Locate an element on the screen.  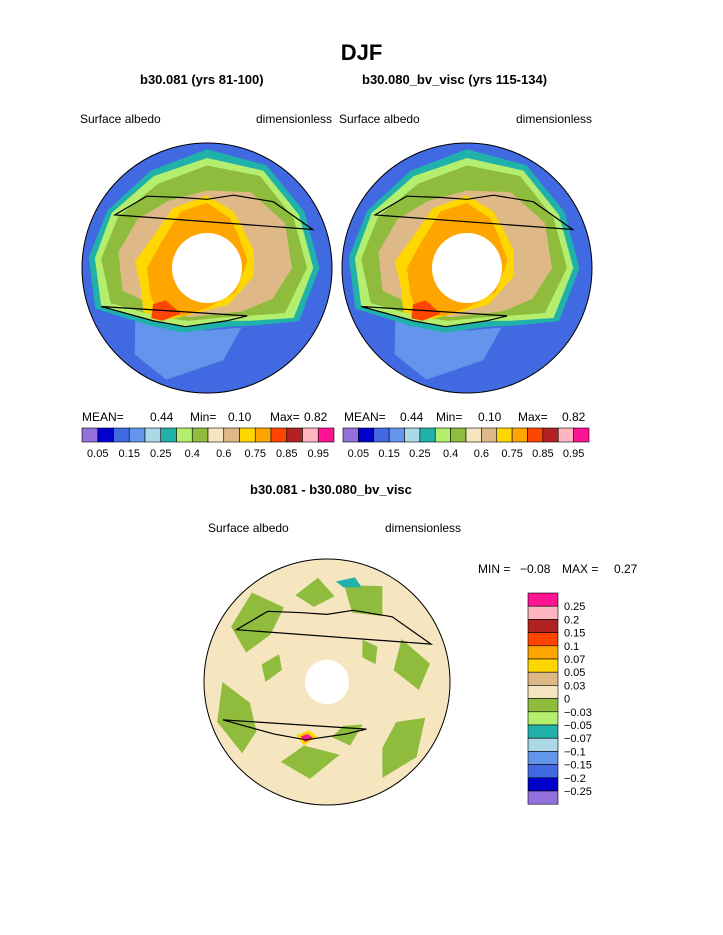
map-diff is located at coordinates (327, 682).